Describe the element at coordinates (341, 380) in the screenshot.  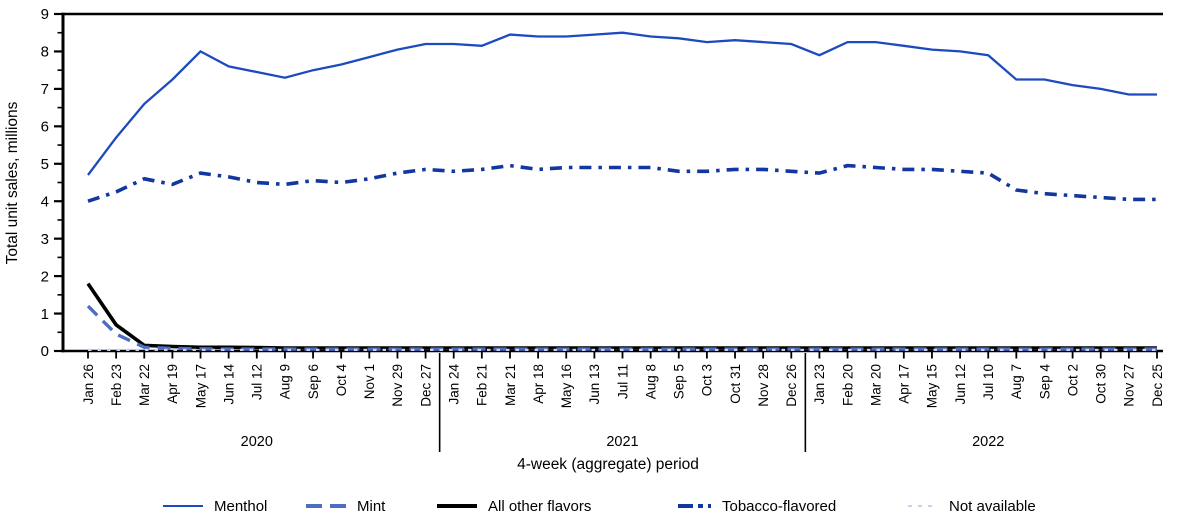
I see `x-tick-label: Oct 4` at that location.